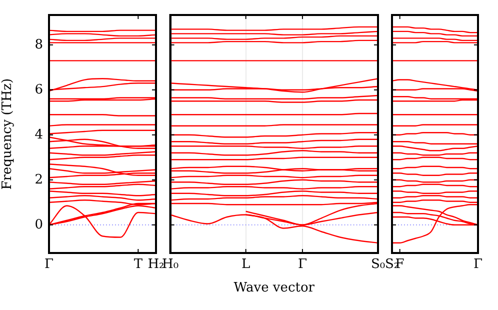  What do you see at coordinates (170, 264) in the screenshot?
I see `x-tick-label: H₀` at bounding box center [170, 264].